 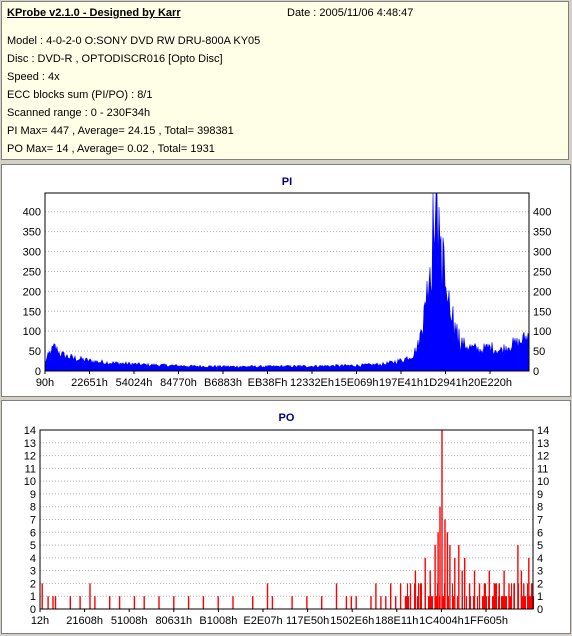 I want to click on y-tick-label-right: 400, so click(x=542, y=213).